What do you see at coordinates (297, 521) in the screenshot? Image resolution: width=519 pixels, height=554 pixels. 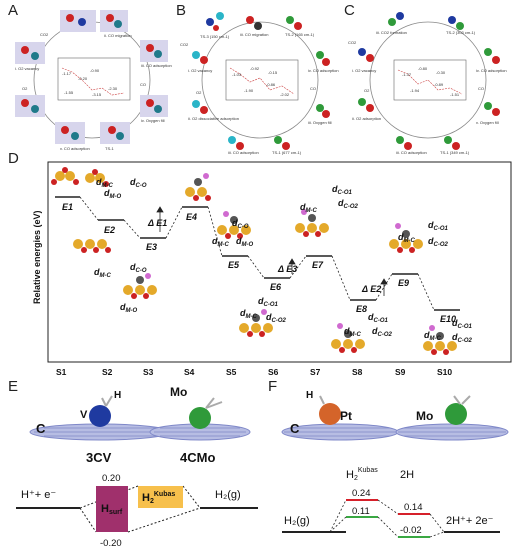 I see `reactant-label: H₂(g)` at bounding box center [297, 521].